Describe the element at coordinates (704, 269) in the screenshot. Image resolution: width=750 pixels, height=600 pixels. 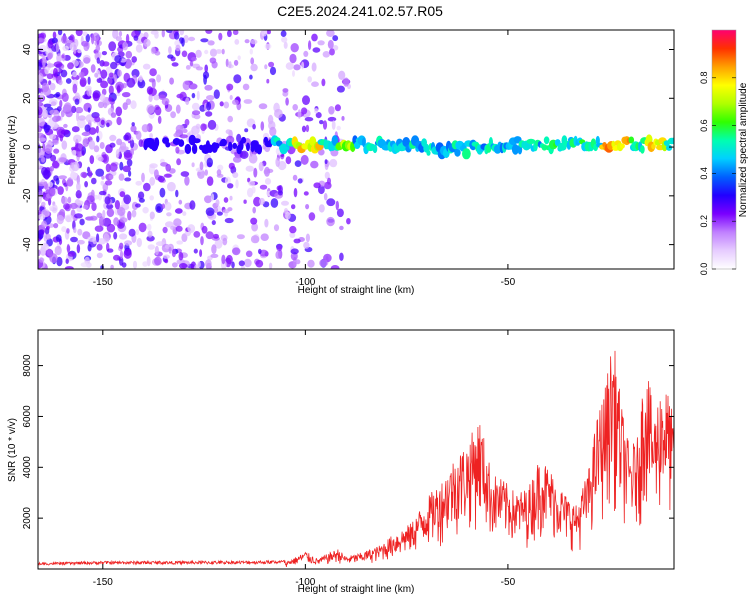
I see `colorbar-tick-label: 0.0` at that location.